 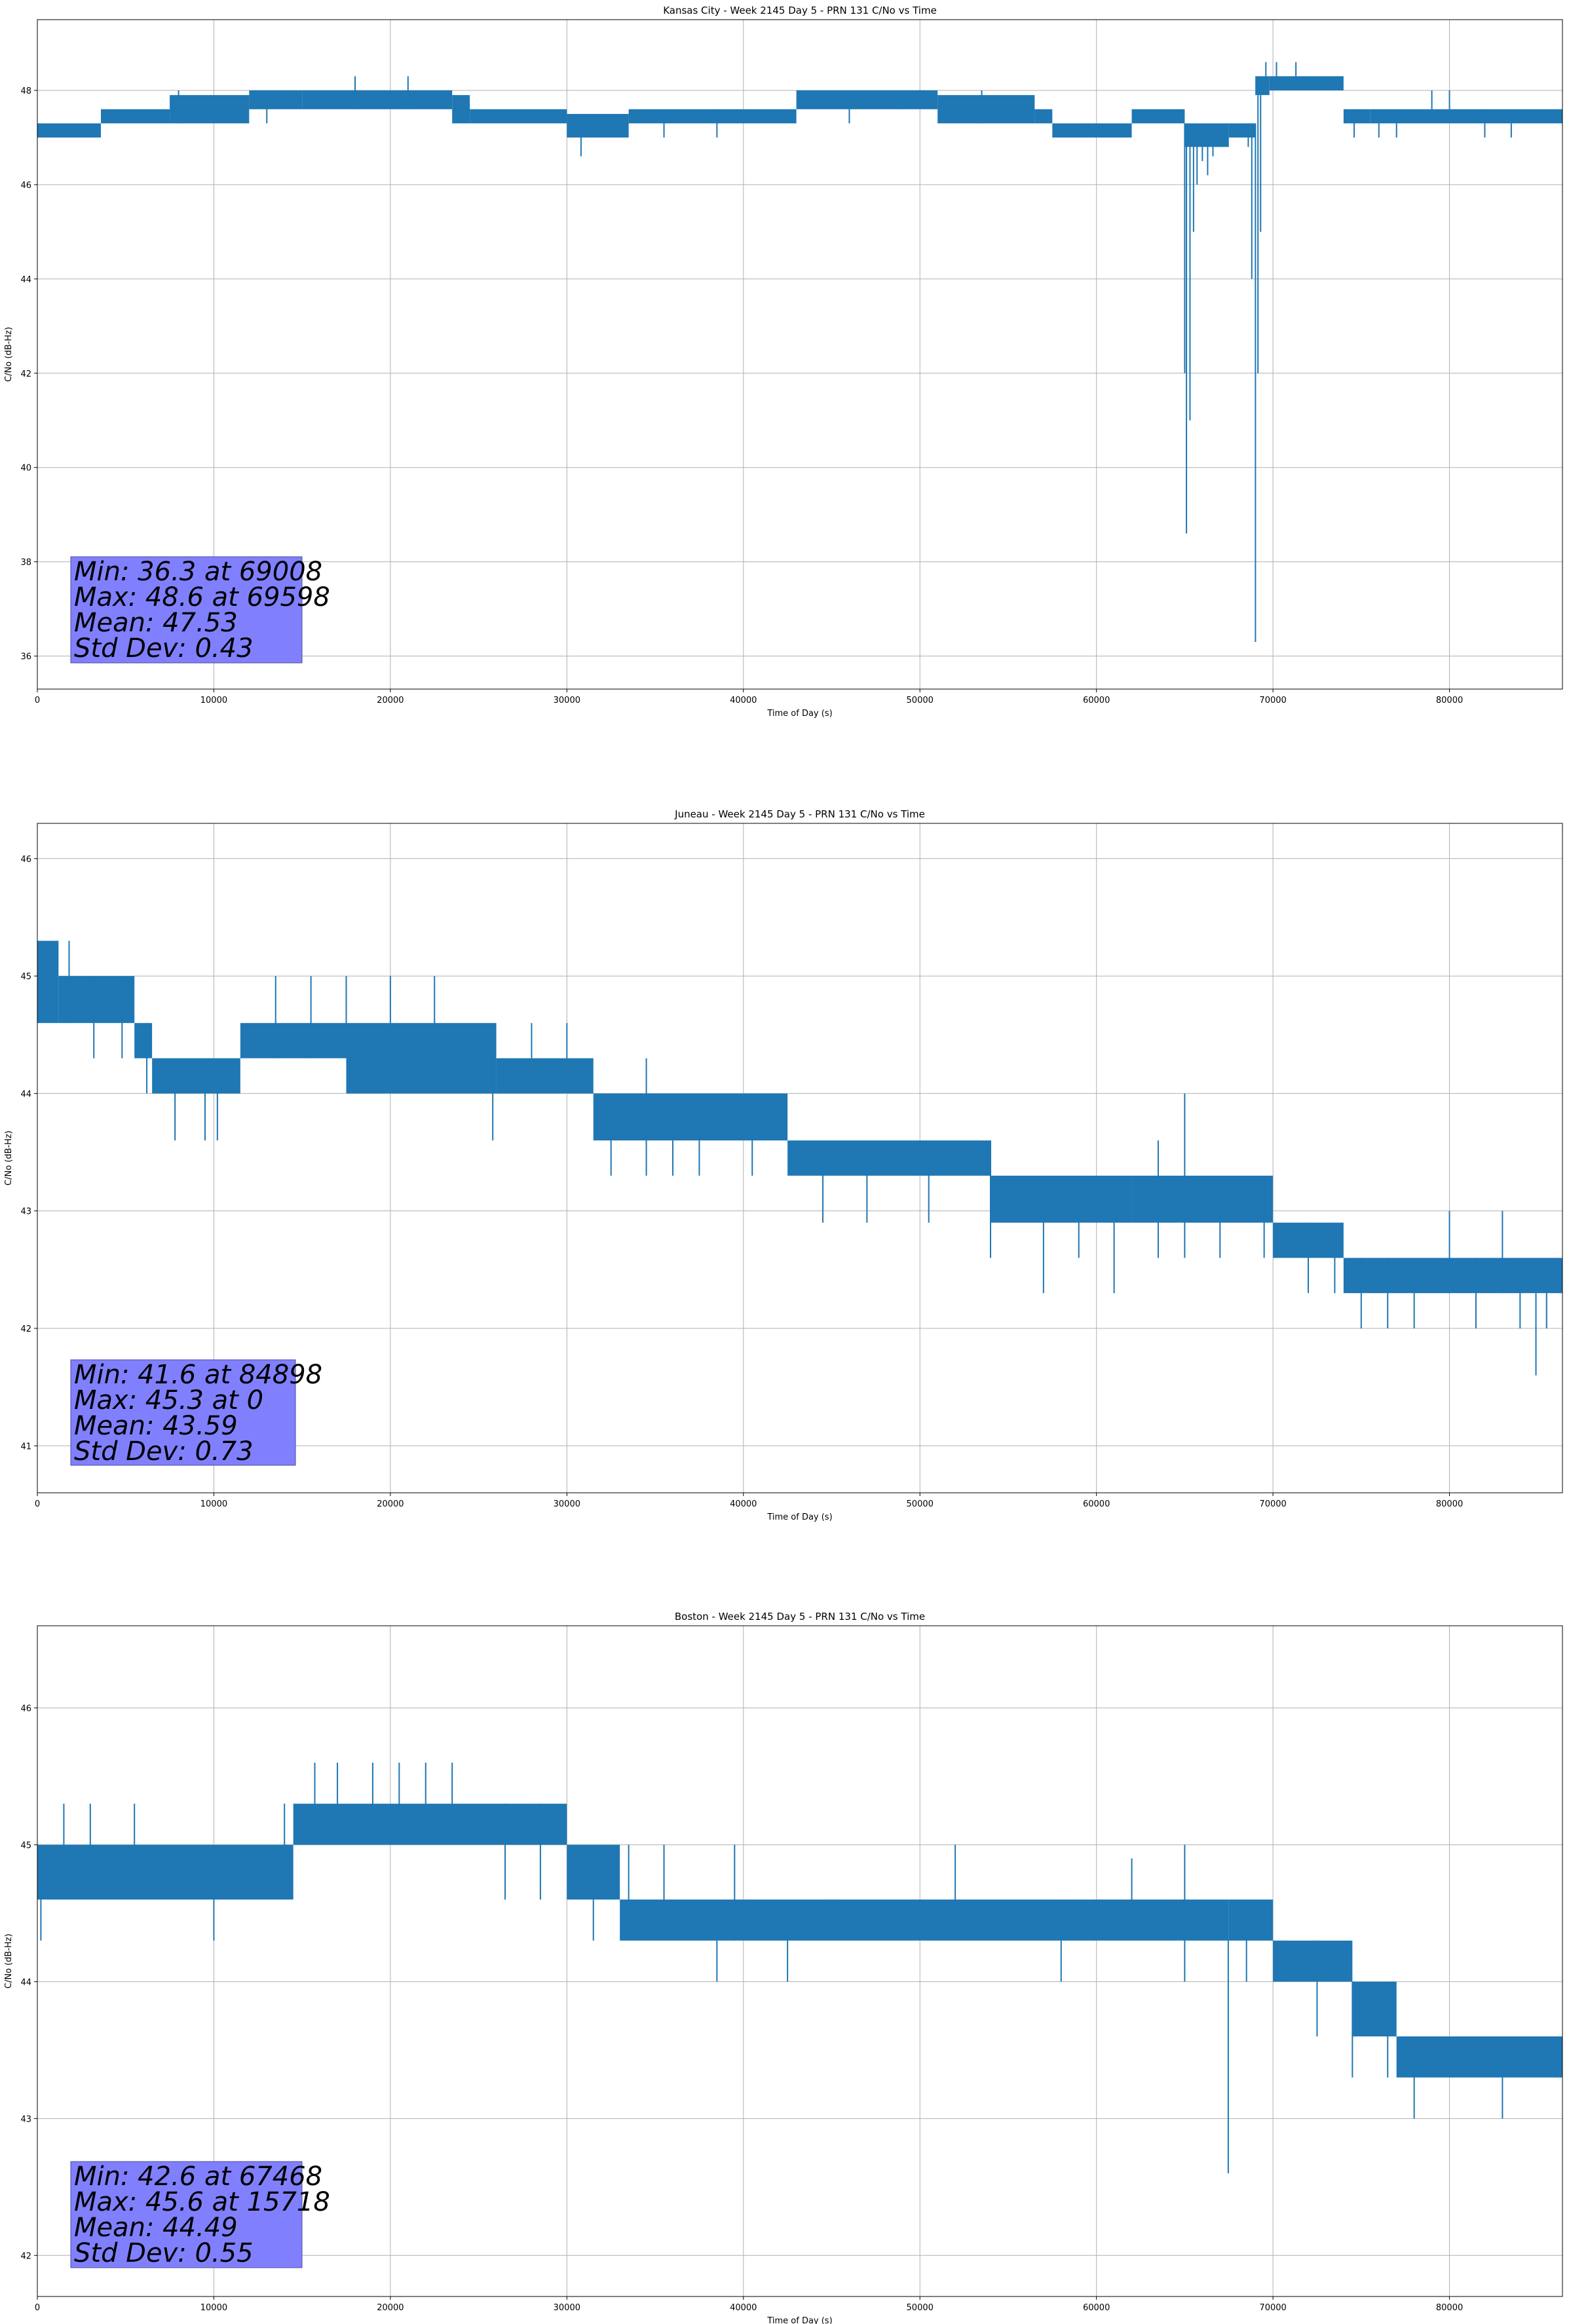 What do you see at coordinates (25, 563) in the screenshot?
I see `y-tick-label: 38` at bounding box center [25, 563].